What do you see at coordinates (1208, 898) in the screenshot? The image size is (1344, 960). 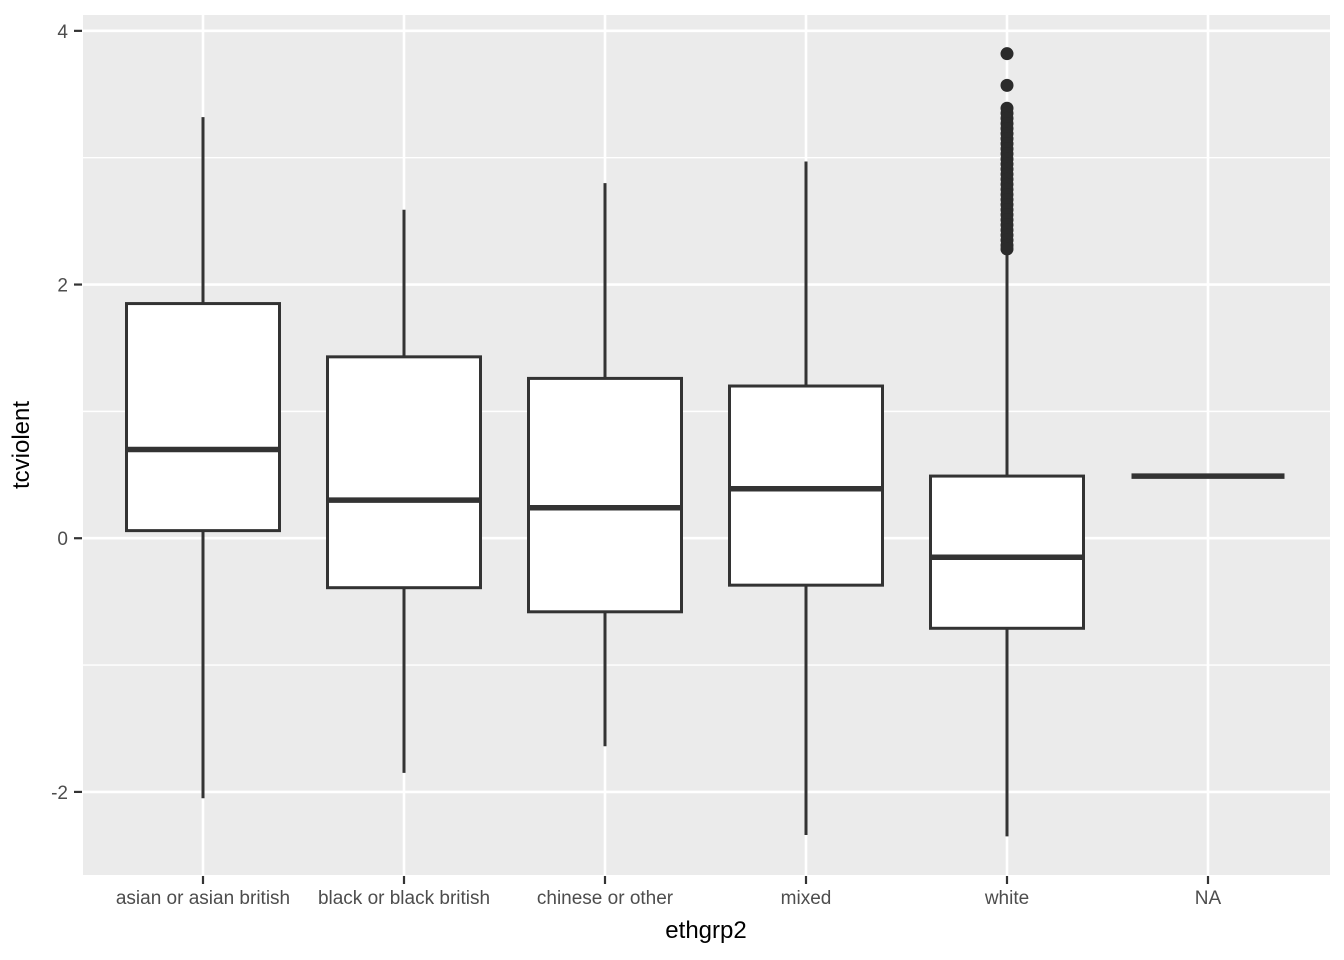 I see `x-tick-label: NA` at bounding box center [1208, 898].